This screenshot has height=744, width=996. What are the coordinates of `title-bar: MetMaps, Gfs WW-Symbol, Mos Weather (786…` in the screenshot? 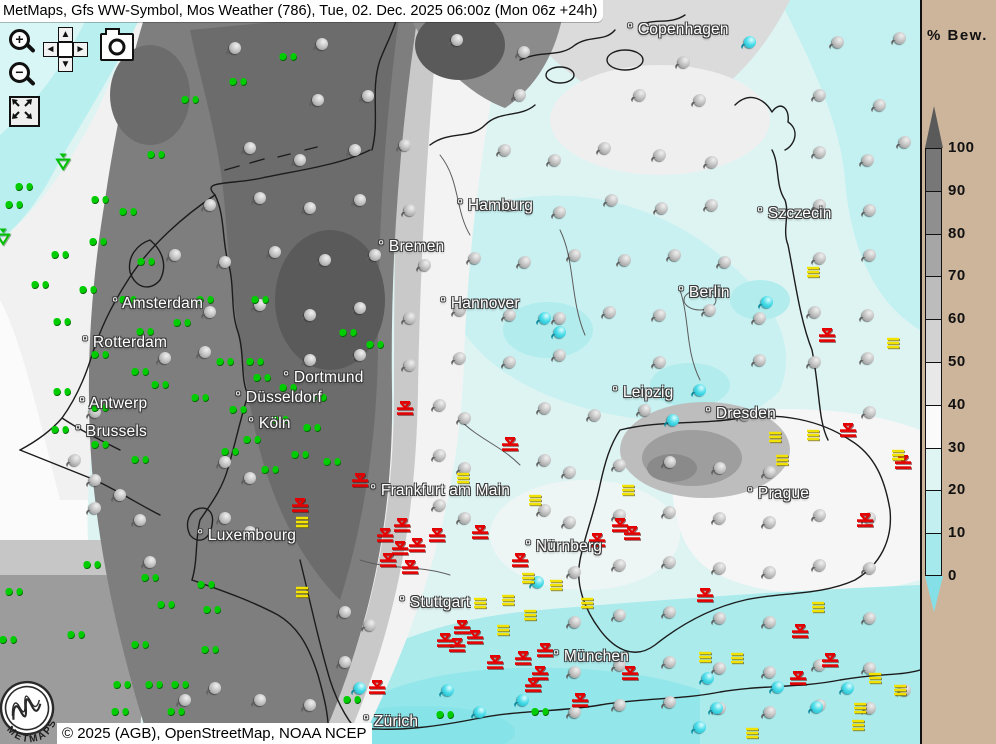 It's located at (302, 11).